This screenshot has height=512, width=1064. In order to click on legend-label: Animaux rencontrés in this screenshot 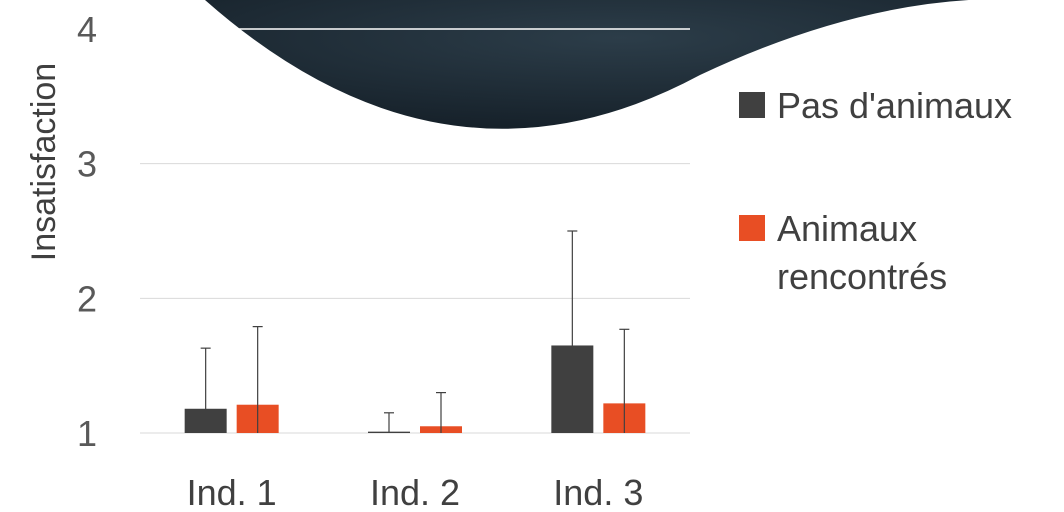, I will do `click(862, 252)`.